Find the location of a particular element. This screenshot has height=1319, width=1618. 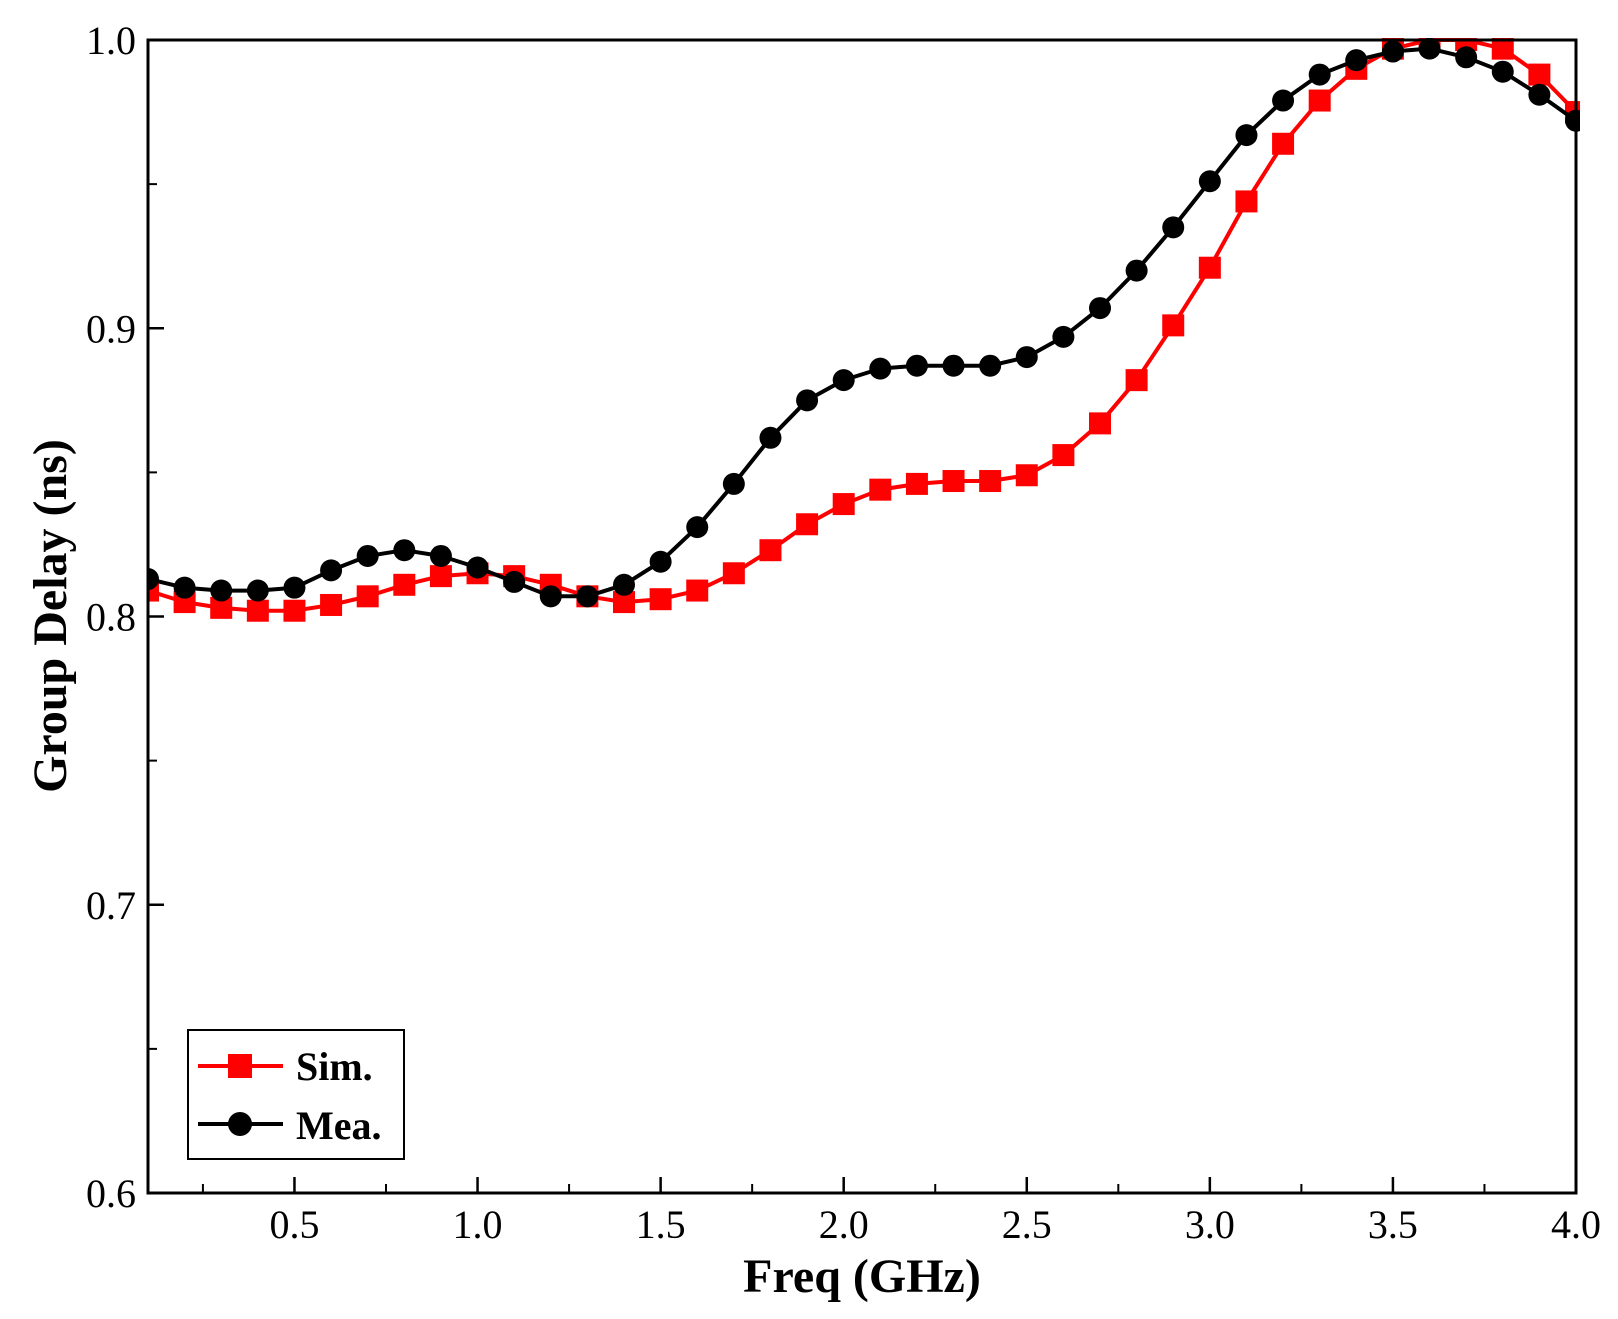

legend: Sim. Mea. is located at coordinates (296, 1094).